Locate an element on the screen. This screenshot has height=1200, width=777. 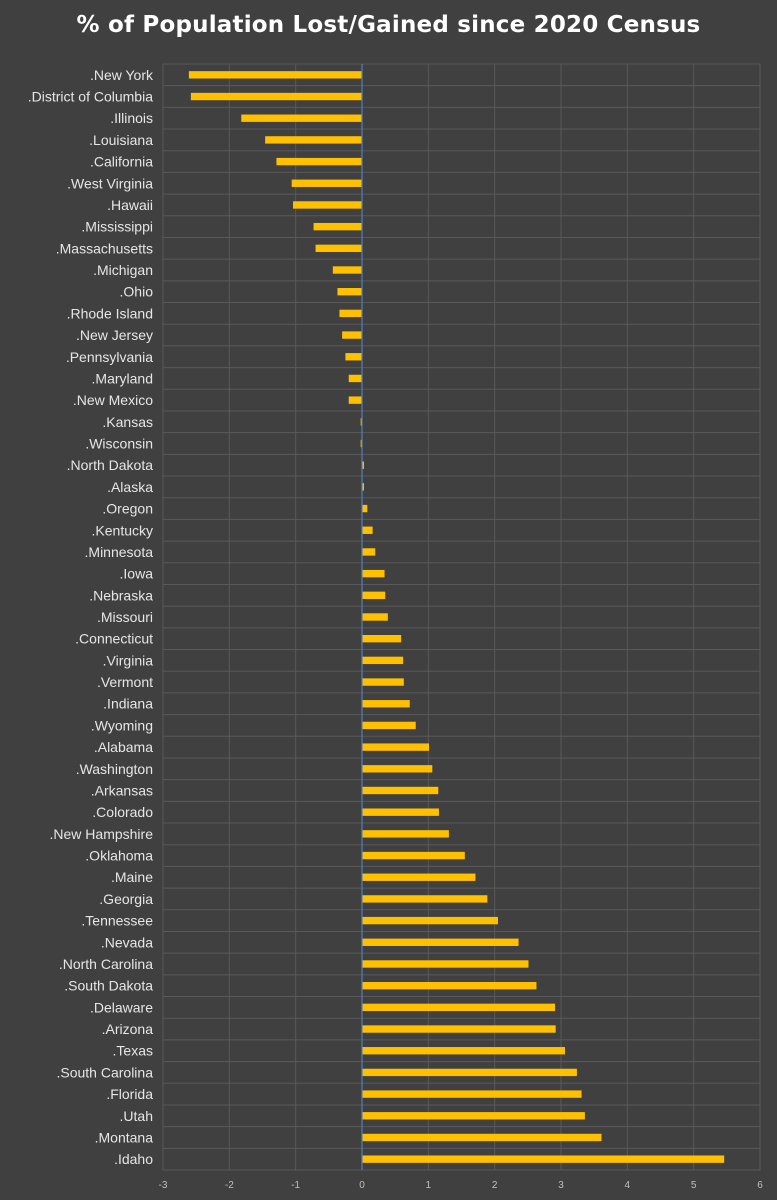
category-label: .Tennessee is located at coordinates (117, 921).